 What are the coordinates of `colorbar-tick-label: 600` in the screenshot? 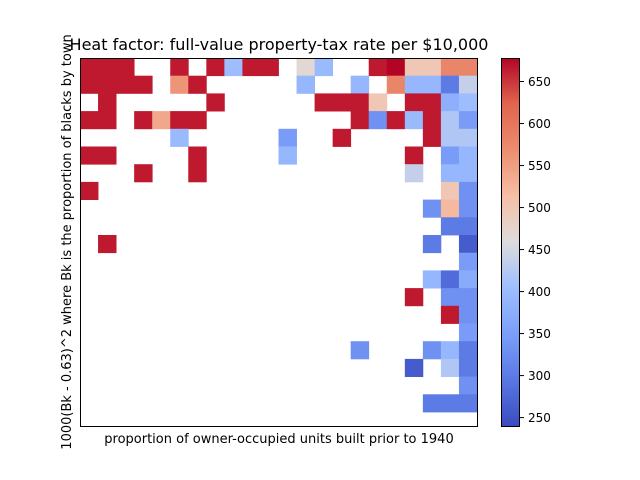 It's located at (539, 124).